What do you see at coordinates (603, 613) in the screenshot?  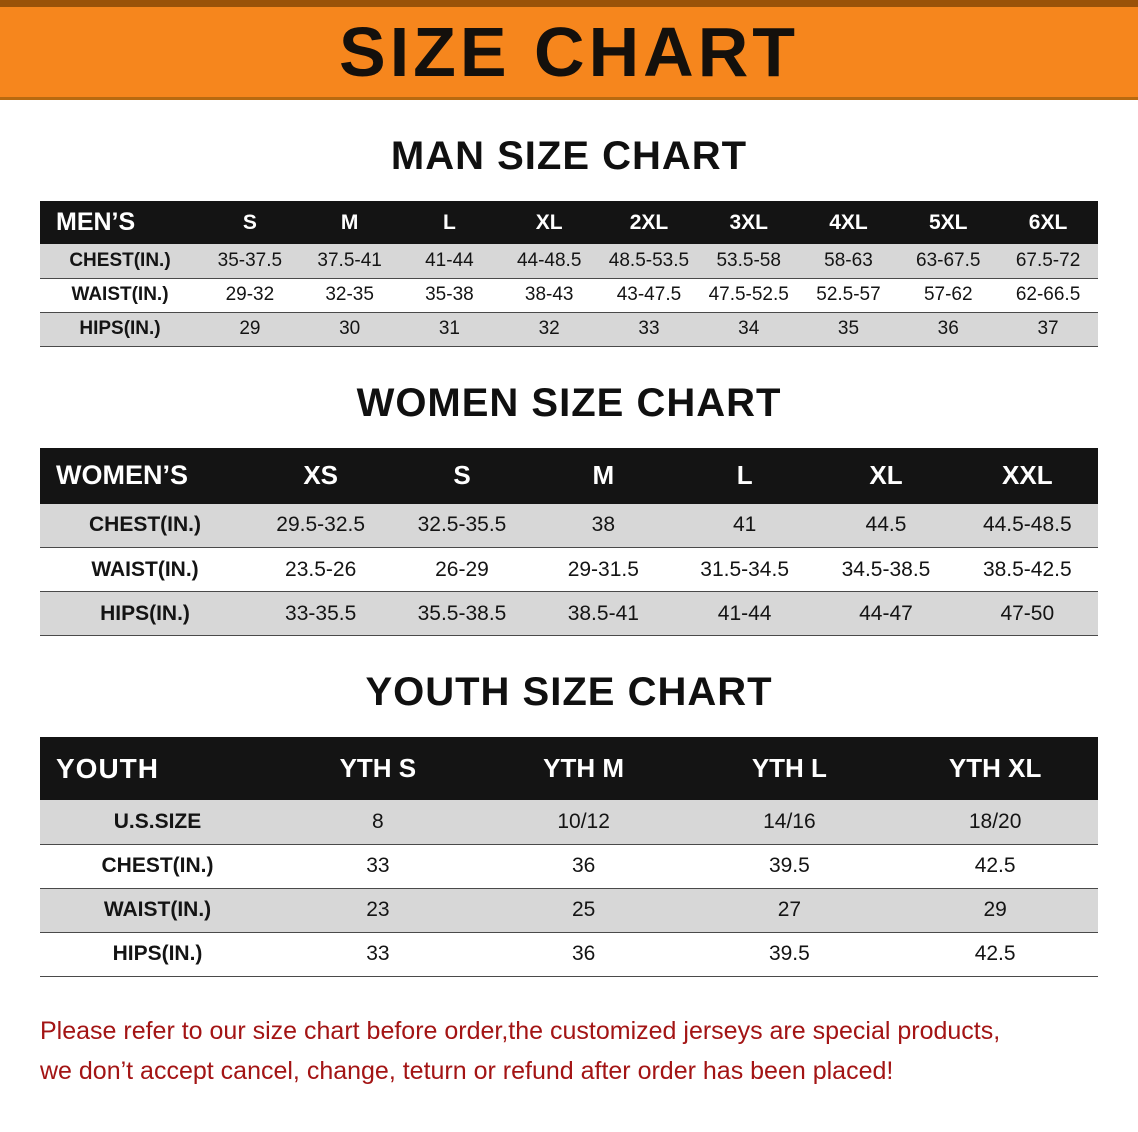 I see `size-value-cell: 38.5-41` at bounding box center [603, 613].